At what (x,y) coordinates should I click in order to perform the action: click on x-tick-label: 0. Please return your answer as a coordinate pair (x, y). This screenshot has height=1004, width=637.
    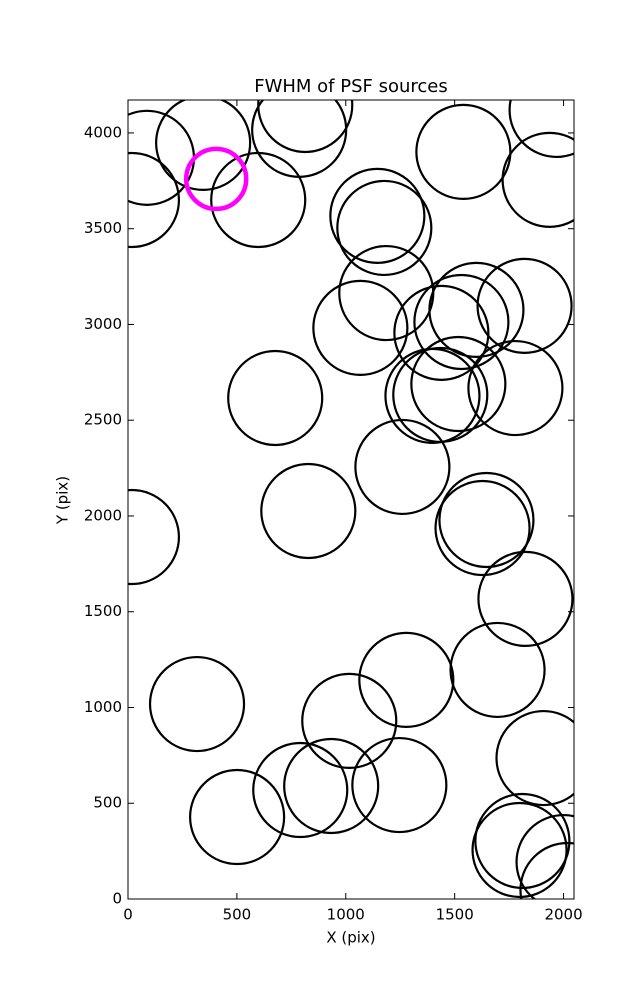
    Looking at the image, I should click on (128, 915).